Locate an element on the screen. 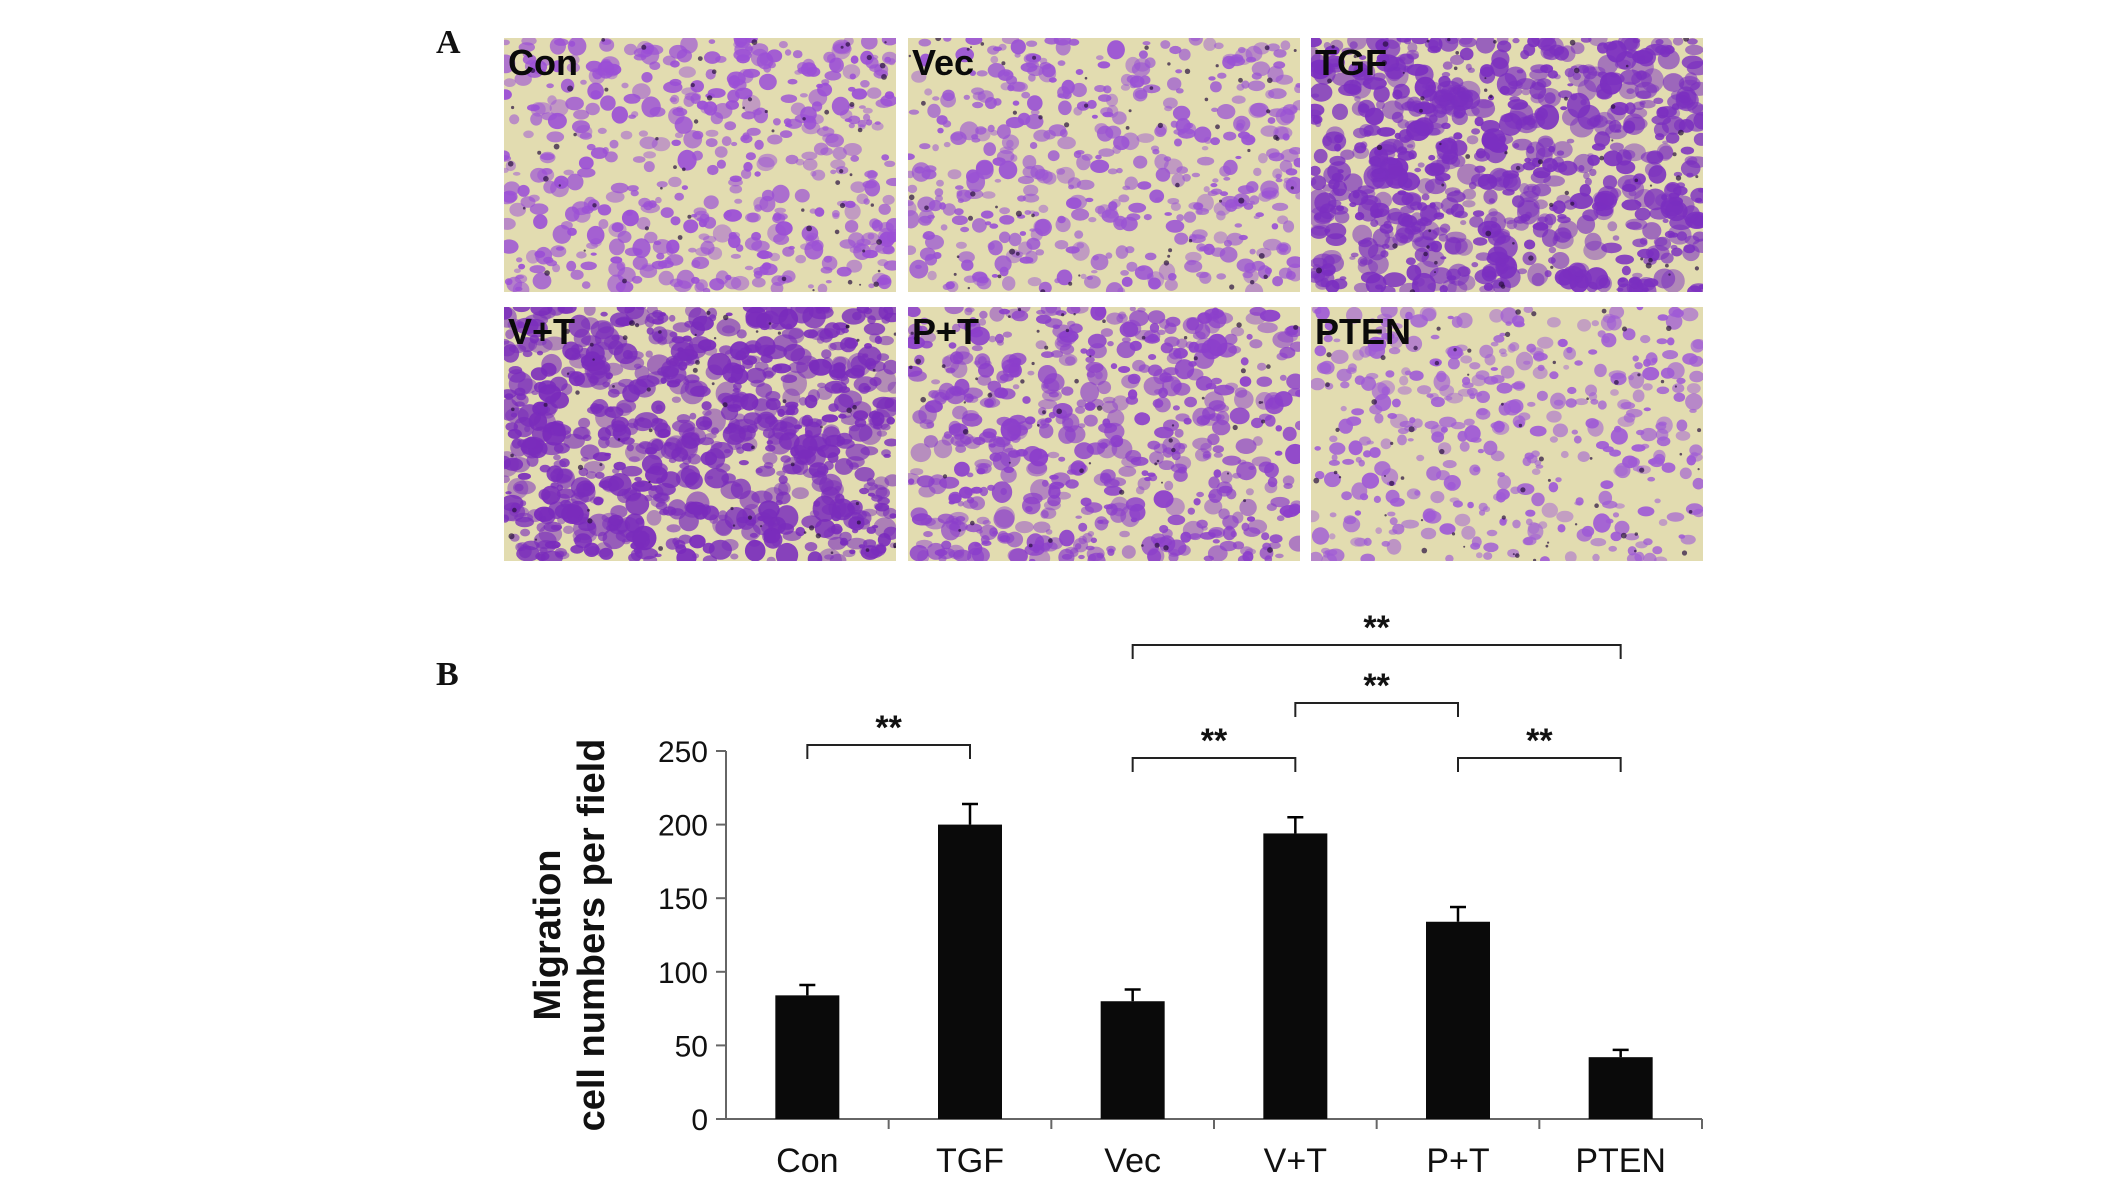 This screenshot has height=1196, width=2126. x-tick-label: V+T is located at coordinates (1295, 1161).